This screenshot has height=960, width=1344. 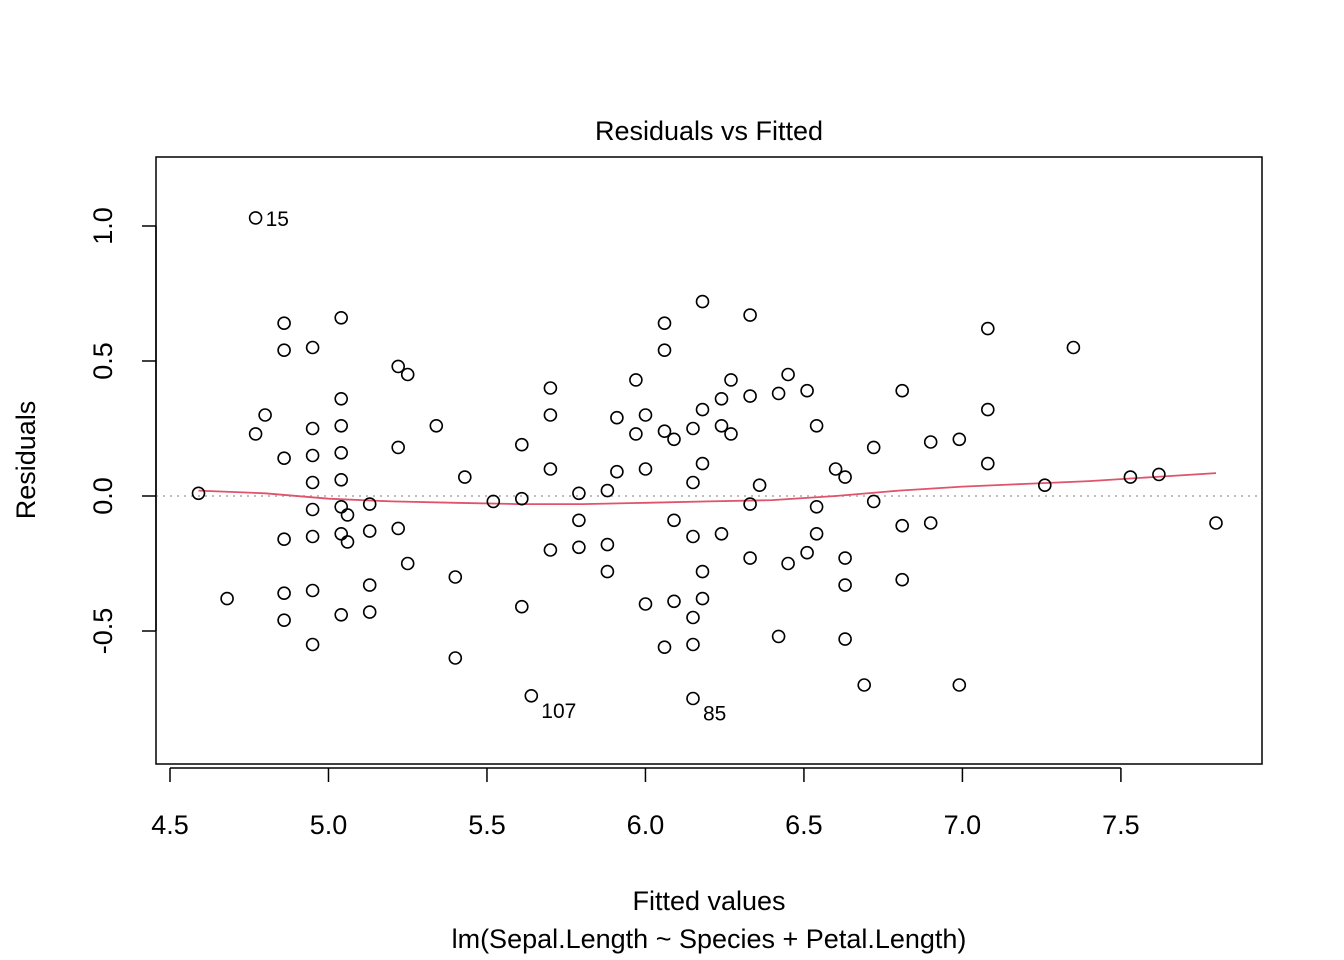 What do you see at coordinates (1121, 825) in the screenshot?
I see `x-tick-label: 7.5` at bounding box center [1121, 825].